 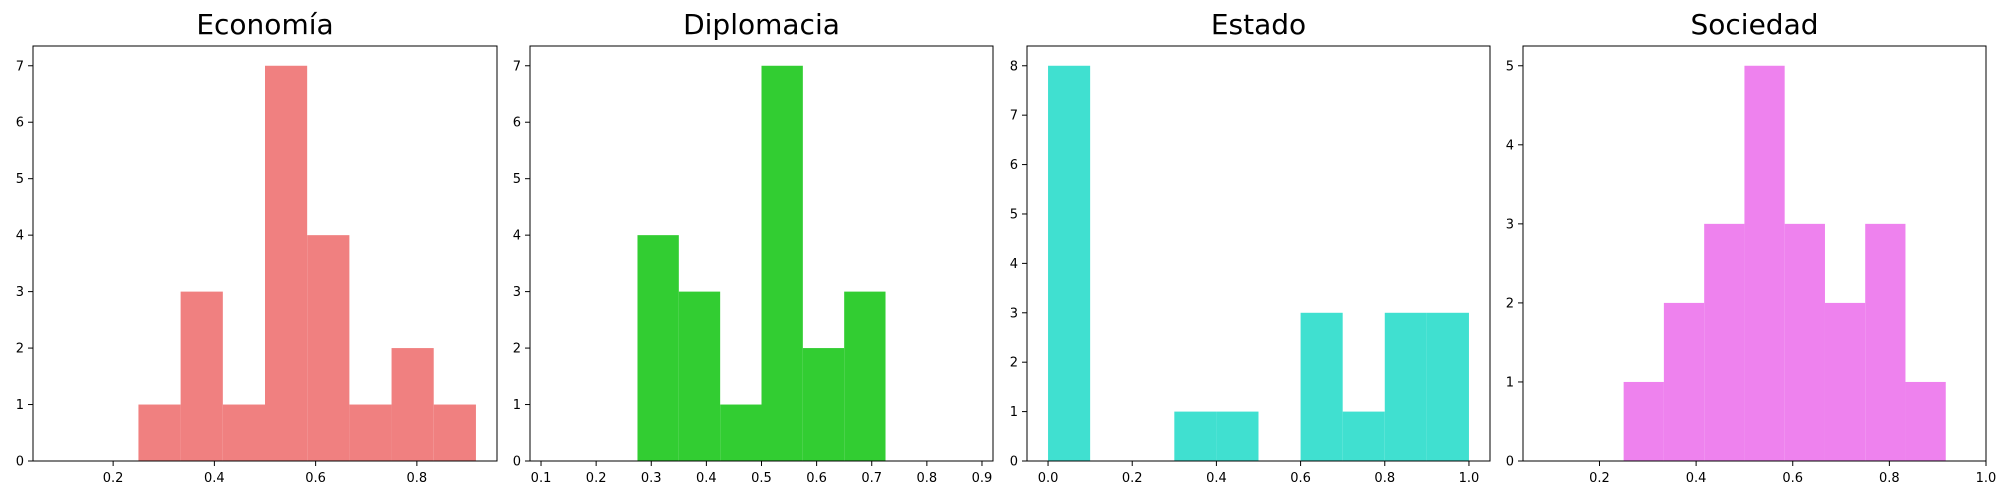 What do you see at coordinates (1132, 478) in the screenshot?
I see `x-tick-label-estado-1: 0.2` at bounding box center [1132, 478].